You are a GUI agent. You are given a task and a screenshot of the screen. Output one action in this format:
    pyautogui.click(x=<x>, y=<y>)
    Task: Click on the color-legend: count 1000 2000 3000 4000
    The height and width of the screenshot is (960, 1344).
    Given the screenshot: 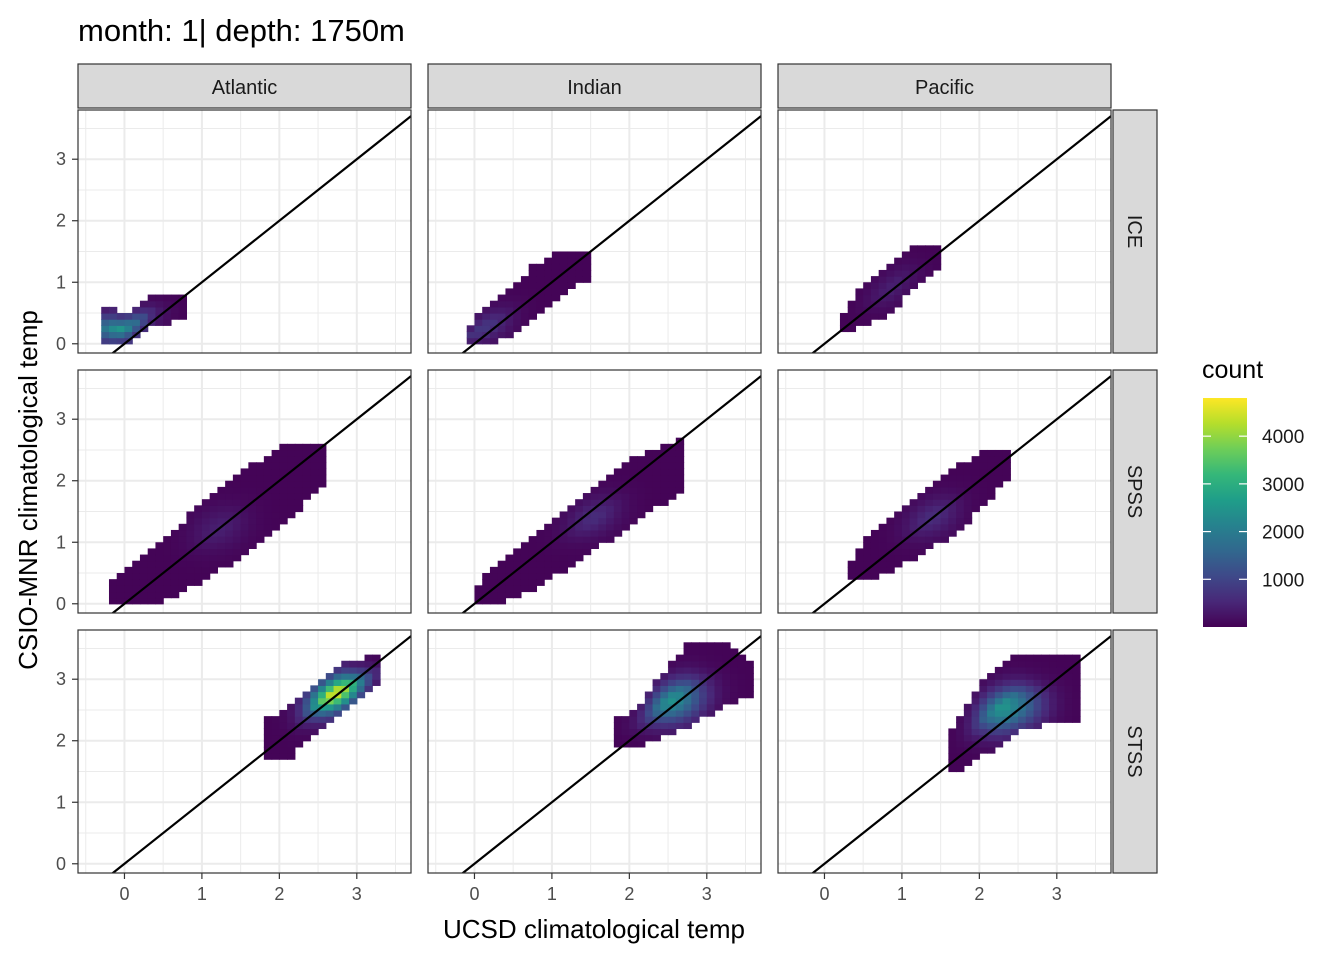 What is the action you would take?
    pyautogui.click(x=1253, y=491)
    